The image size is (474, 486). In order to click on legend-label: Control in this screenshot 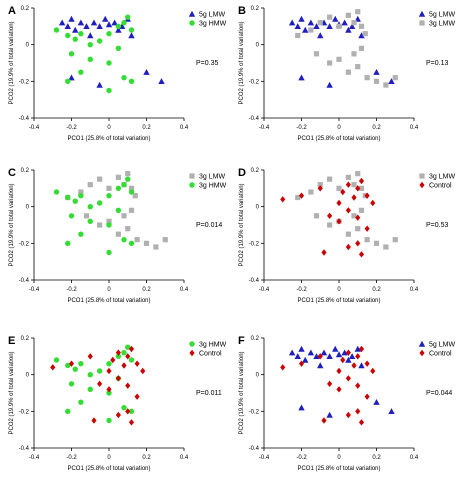, I will do `click(210, 354)`.